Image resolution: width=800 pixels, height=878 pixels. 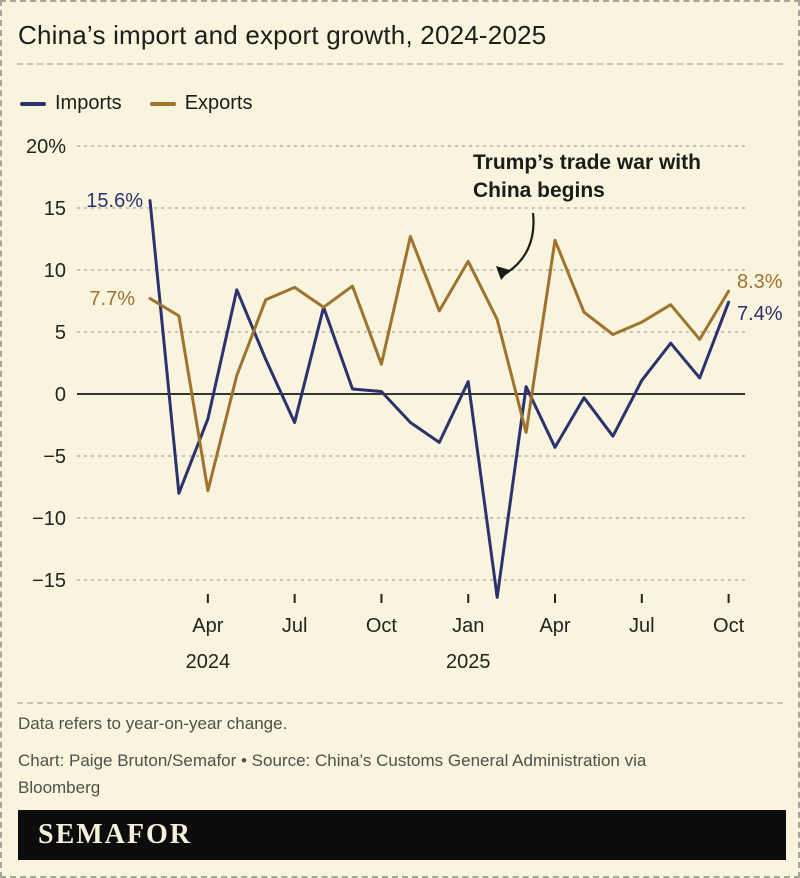 I want to click on semafor-wordmark: SEMAFOR, so click(x=115, y=834).